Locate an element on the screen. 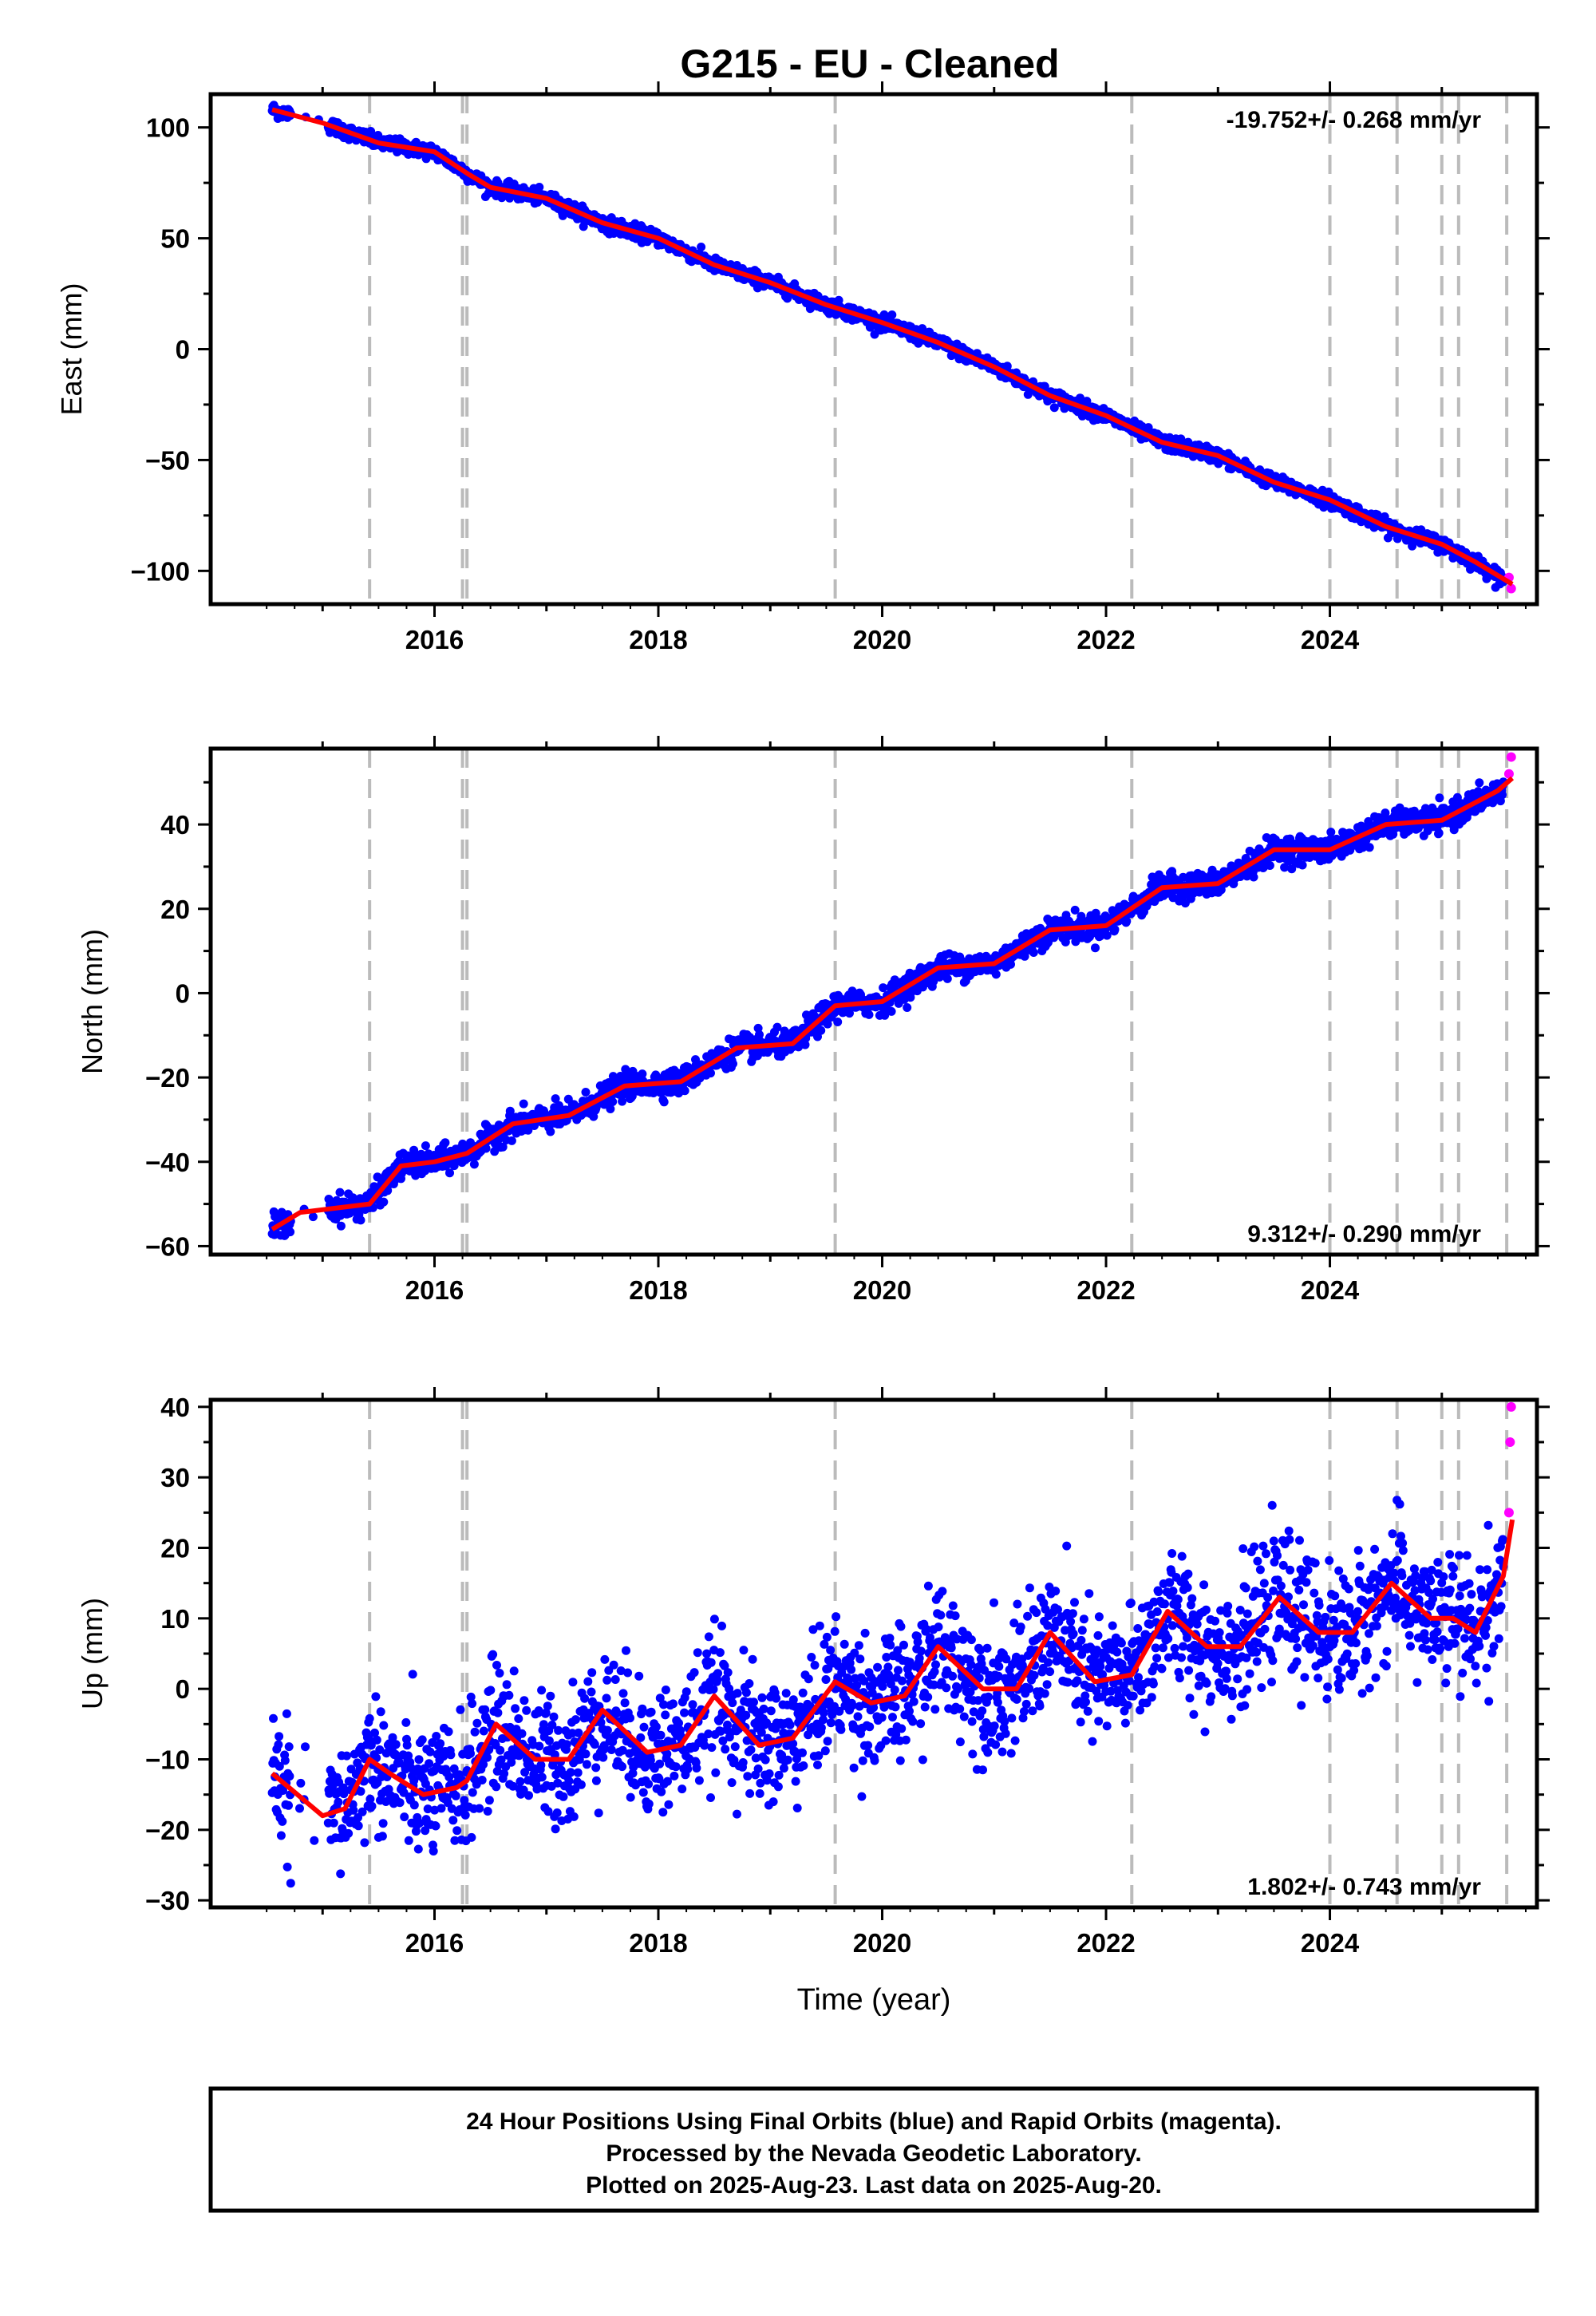 This screenshot has width=1596, height=2316. y-tick-label: 0 is located at coordinates (183, 993).